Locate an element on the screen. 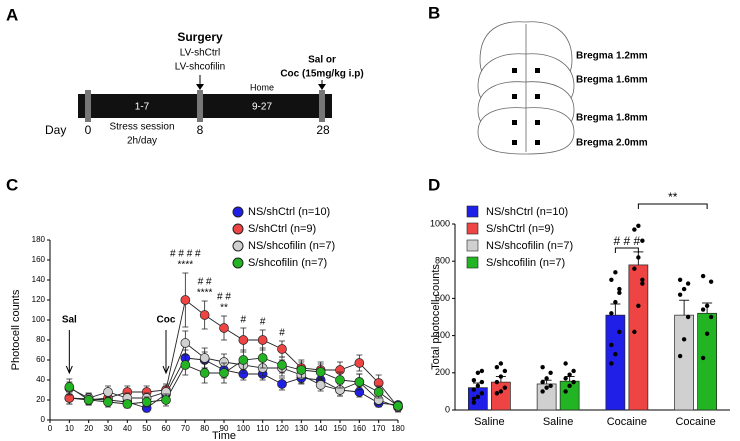  significance: # # is located at coordinates (224, 297).